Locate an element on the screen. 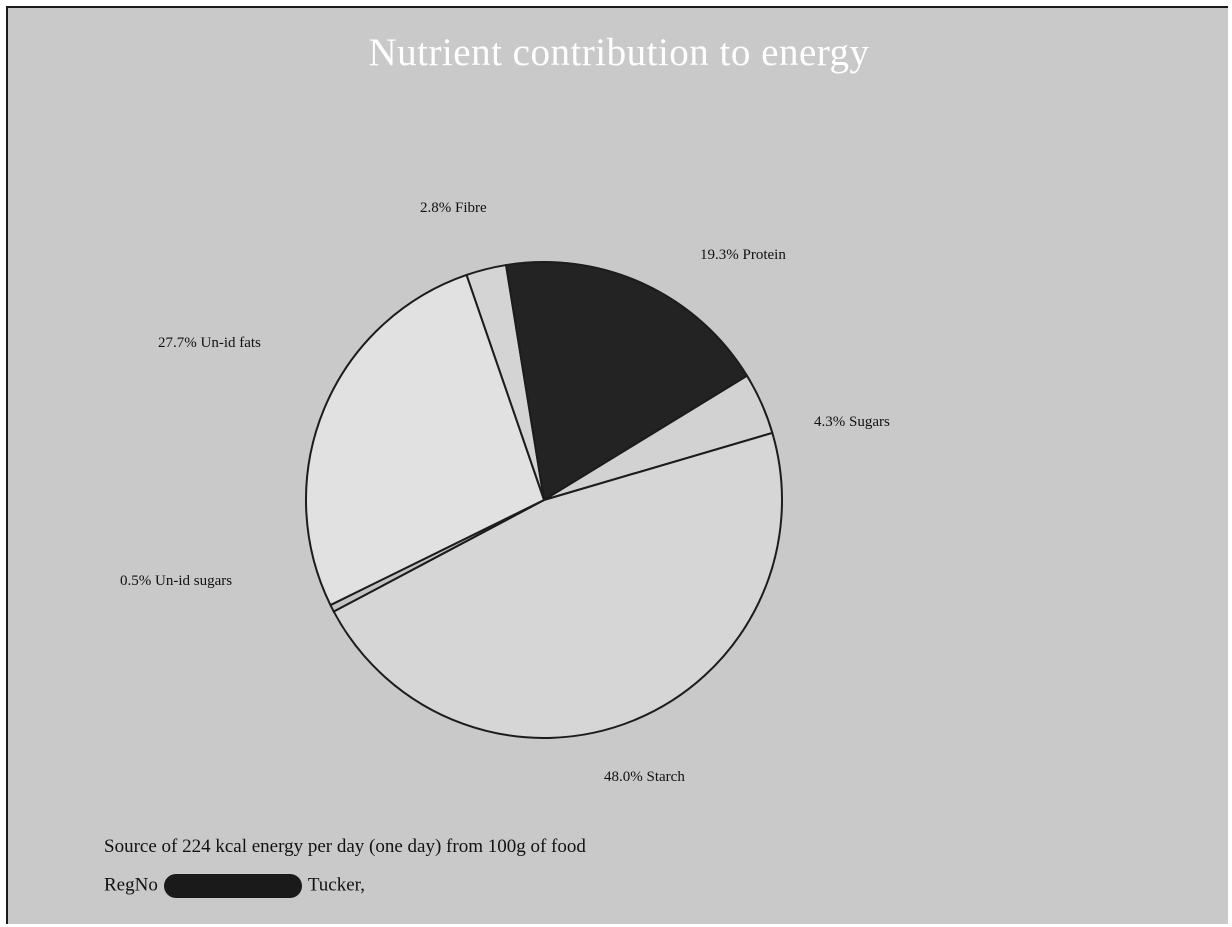 The height and width of the screenshot is (927, 1232). slice-label-sugars: 4.3% Sugars is located at coordinates (852, 422).